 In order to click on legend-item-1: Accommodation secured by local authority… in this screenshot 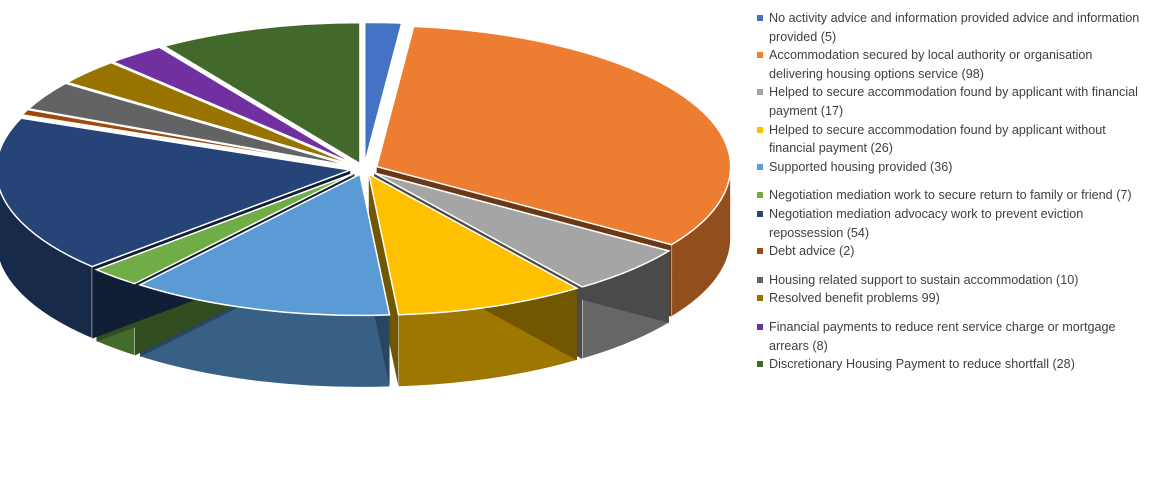, I will do `click(953, 64)`.